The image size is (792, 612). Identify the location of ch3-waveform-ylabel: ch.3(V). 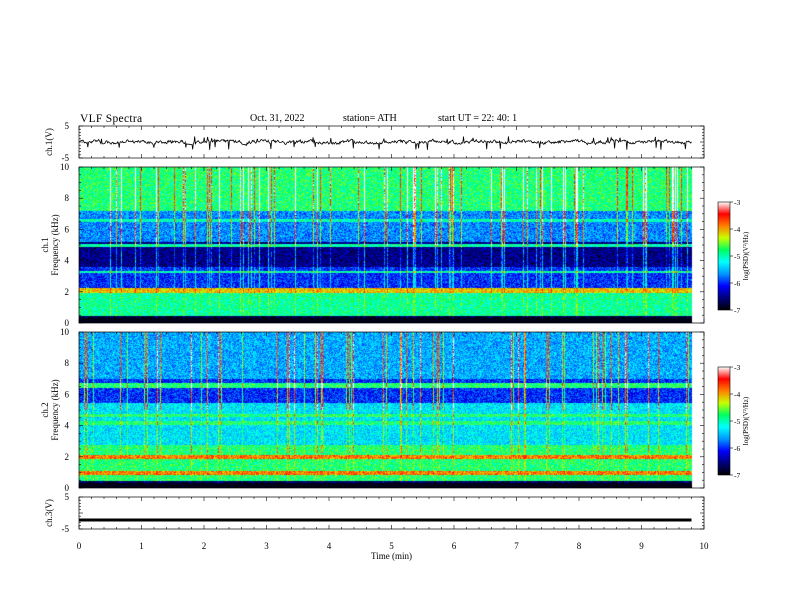
(49, 513).